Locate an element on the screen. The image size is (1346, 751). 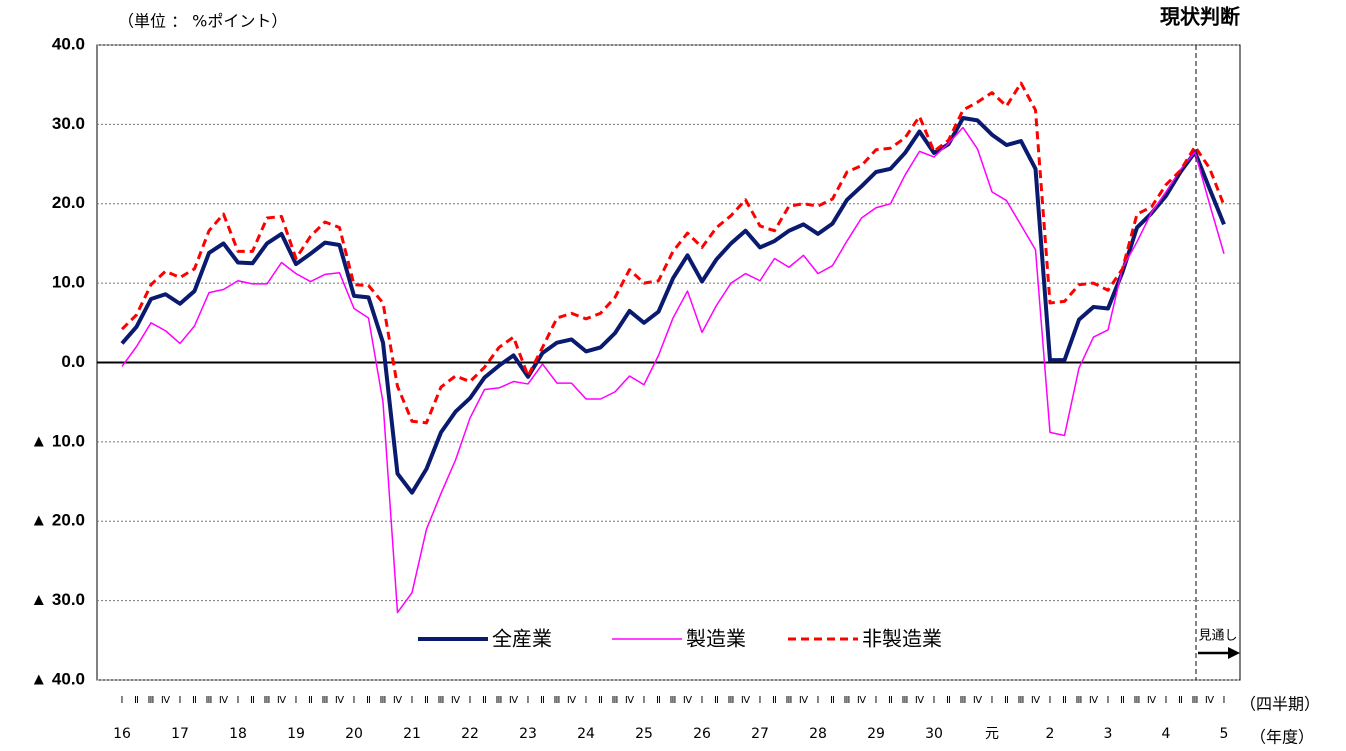
y-tick-label: 30.0 is located at coordinates (68, 123).